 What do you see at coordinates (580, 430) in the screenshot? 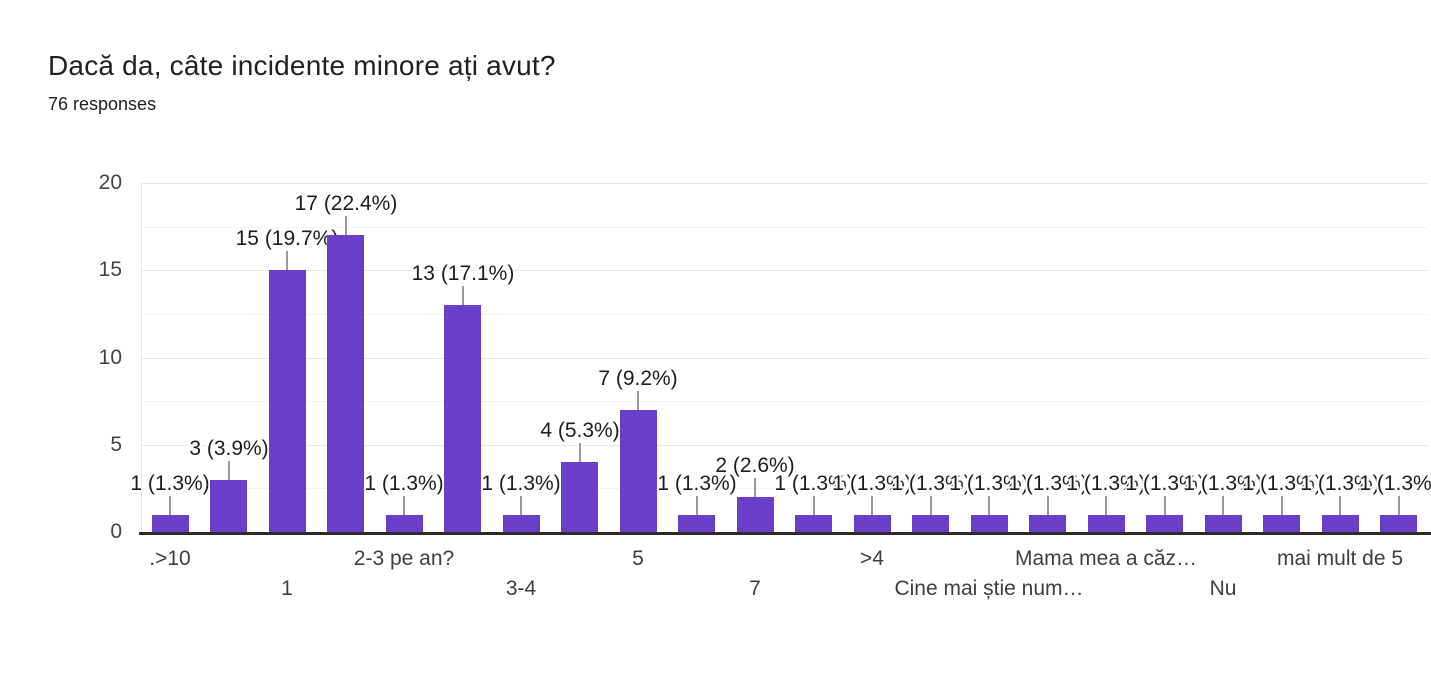
I see `bar-value-label: 4 (5.3%)` at bounding box center [580, 430].